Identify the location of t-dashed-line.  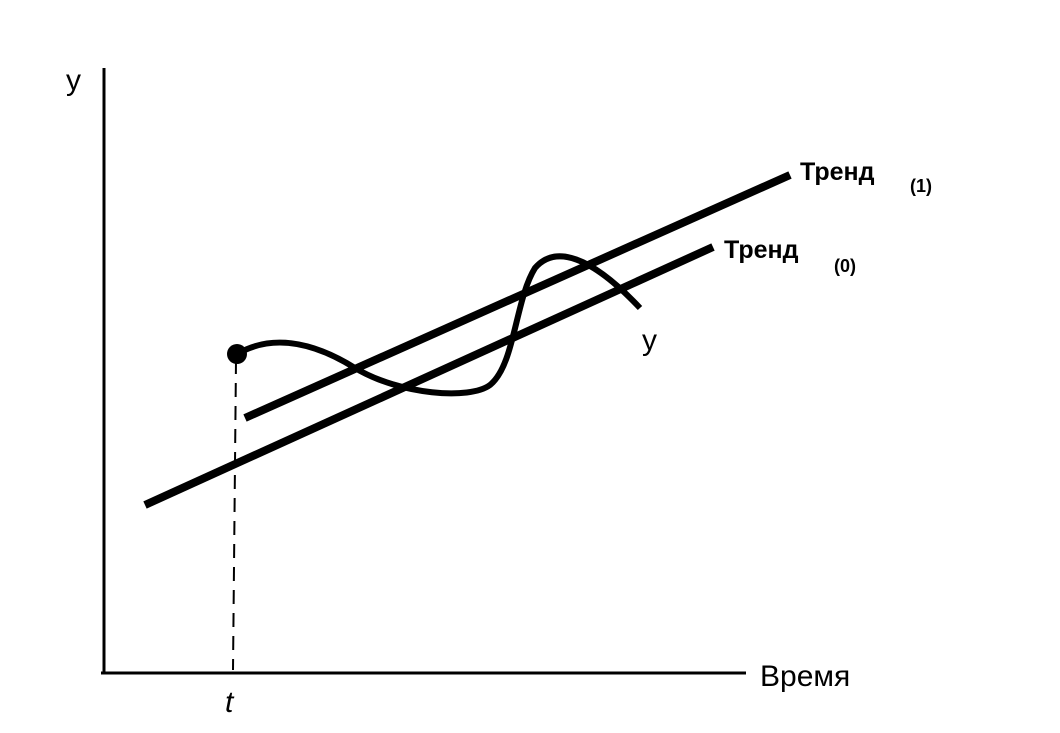
(234, 515).